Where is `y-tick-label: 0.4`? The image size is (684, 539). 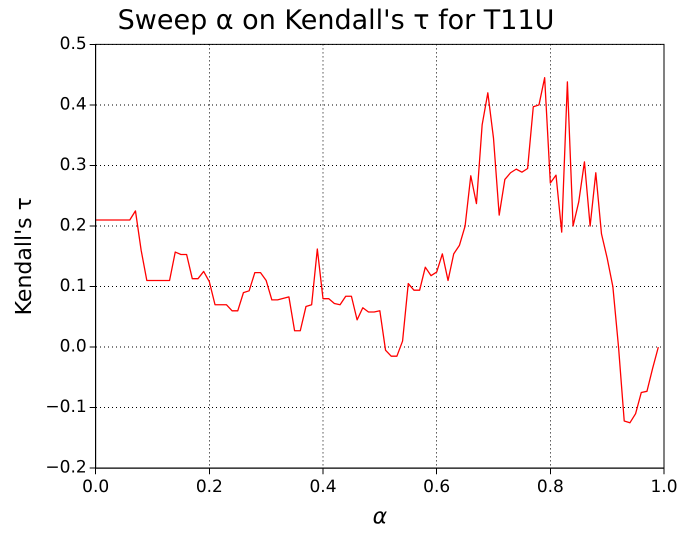
y-tick-label: 0.4 is located at coordinates (73, 104).